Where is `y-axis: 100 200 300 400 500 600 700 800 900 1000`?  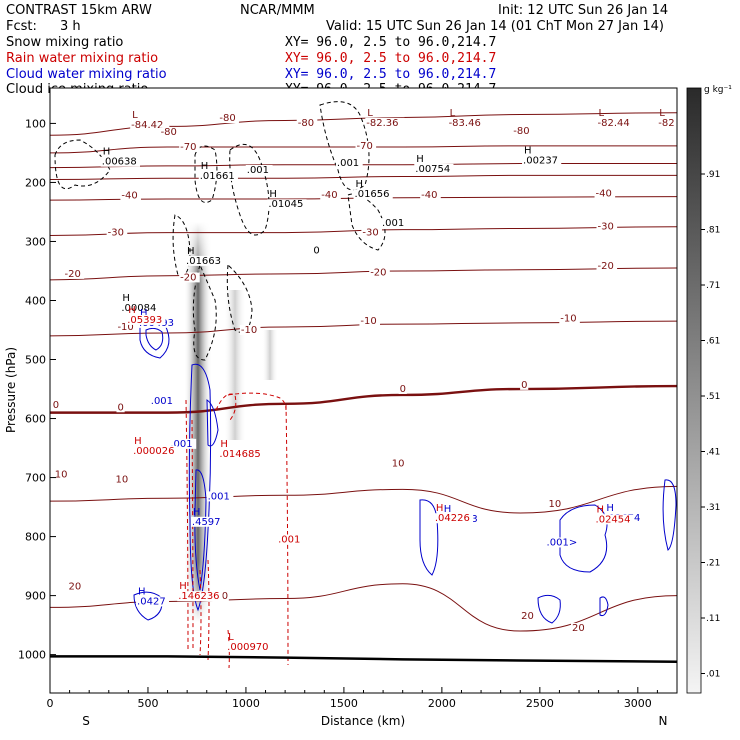
y-axis: 100 200 300 400 500 600 700 800 900 1000 is located at coordinates (37, 389).